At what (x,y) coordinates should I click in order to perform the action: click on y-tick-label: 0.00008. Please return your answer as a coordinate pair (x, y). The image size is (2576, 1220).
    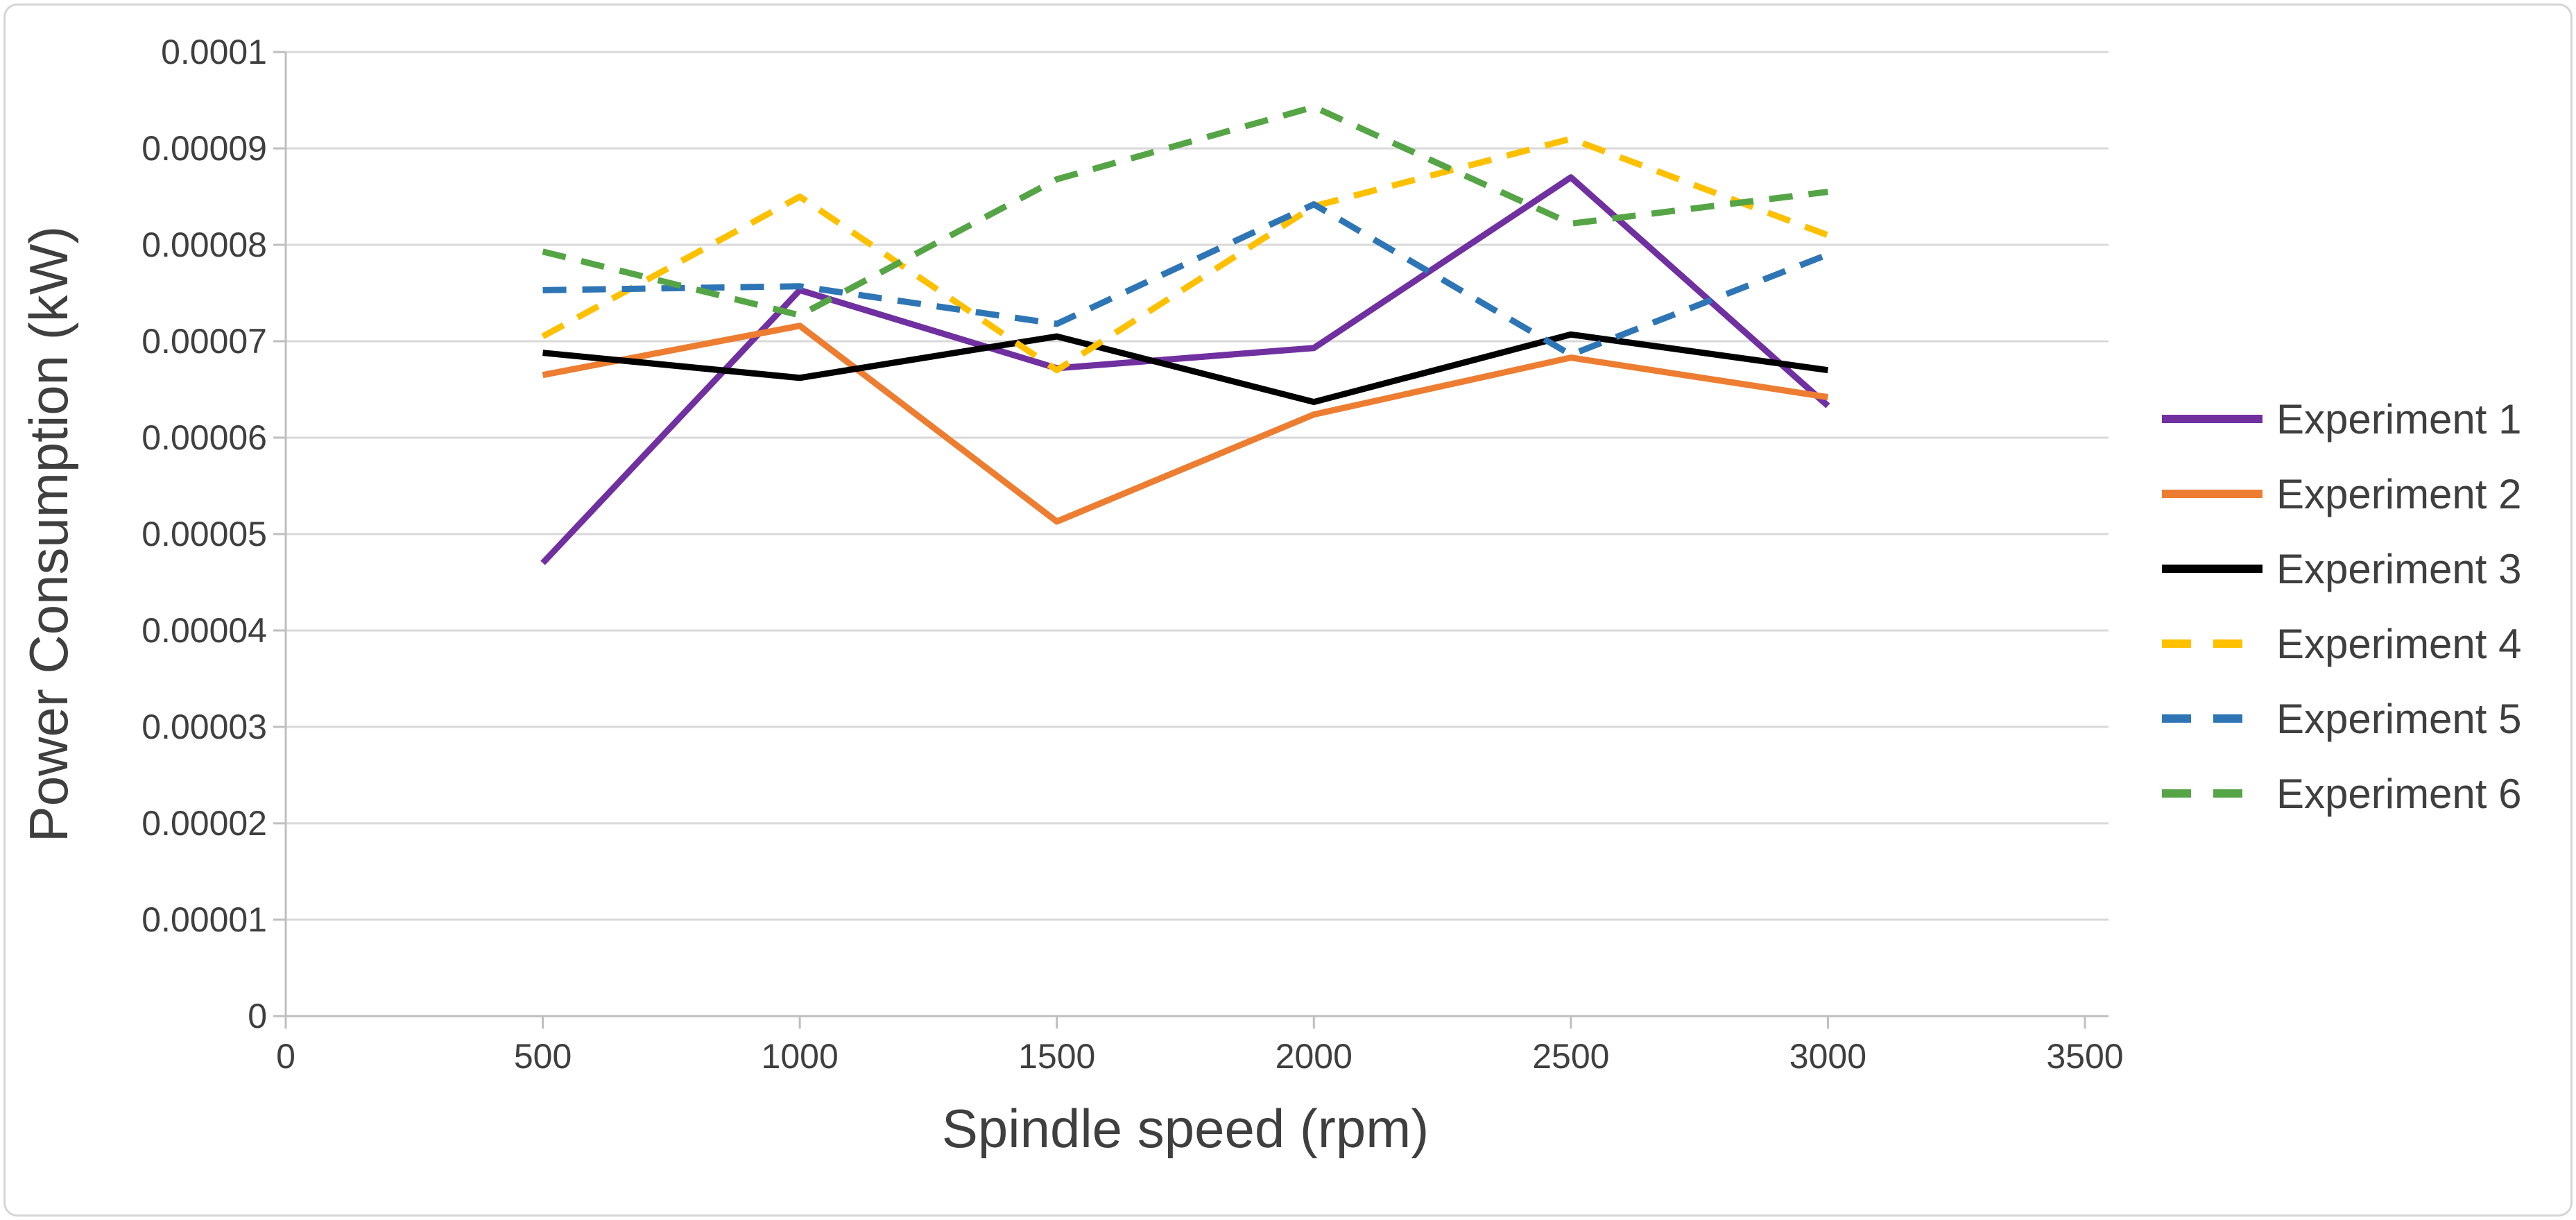
    Looking at the image, I should click on (204, 245).